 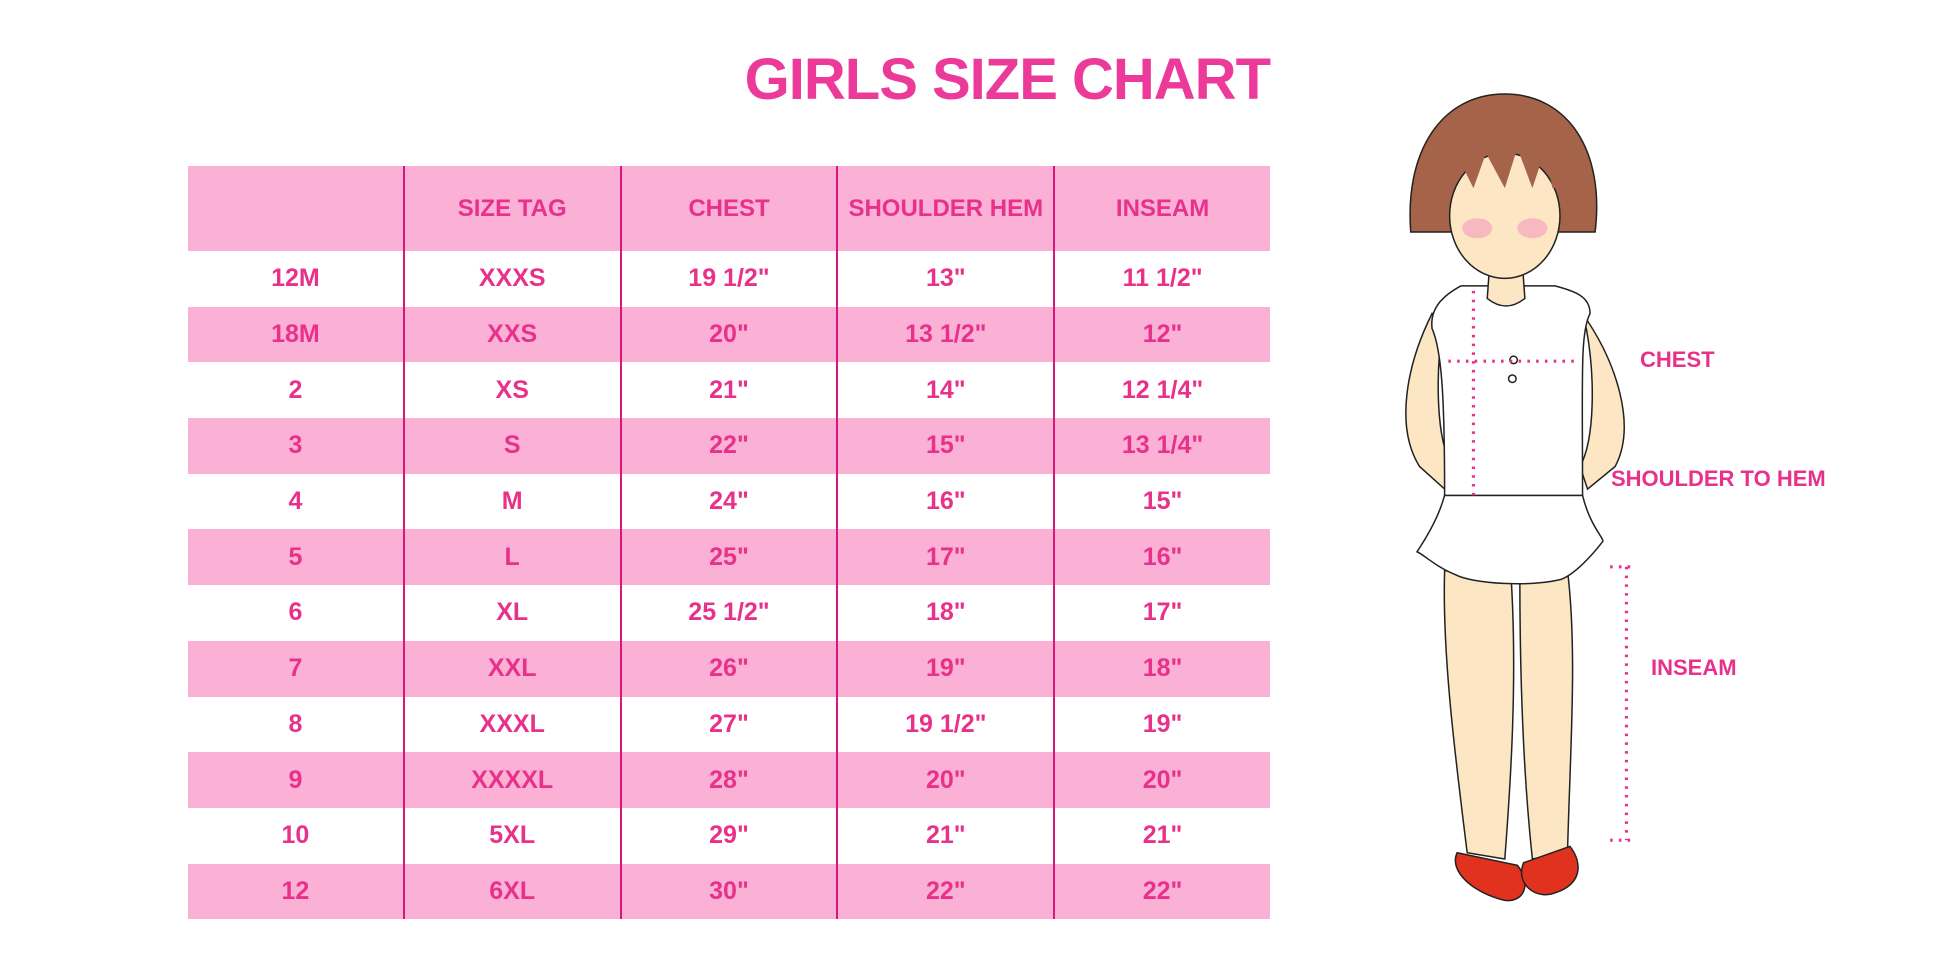 What do you see at coordinates (295, 501) in the screenshot?
I see `table-cell: 4` at bounding box center [295, 501].